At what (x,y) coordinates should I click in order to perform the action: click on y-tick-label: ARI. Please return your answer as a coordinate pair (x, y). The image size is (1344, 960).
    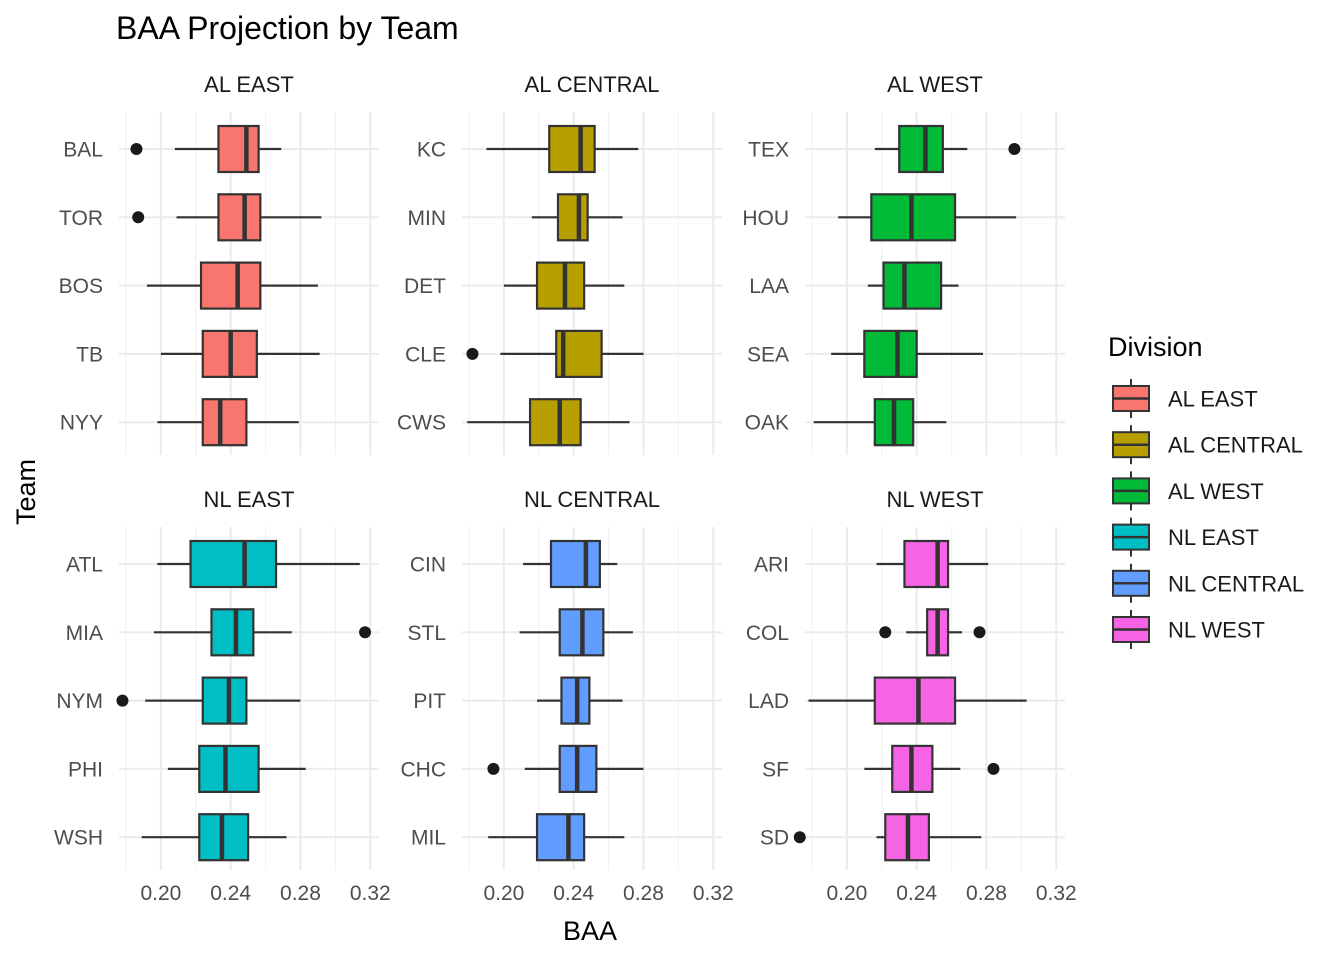
    Looking at the image, I should click on (771, 565).